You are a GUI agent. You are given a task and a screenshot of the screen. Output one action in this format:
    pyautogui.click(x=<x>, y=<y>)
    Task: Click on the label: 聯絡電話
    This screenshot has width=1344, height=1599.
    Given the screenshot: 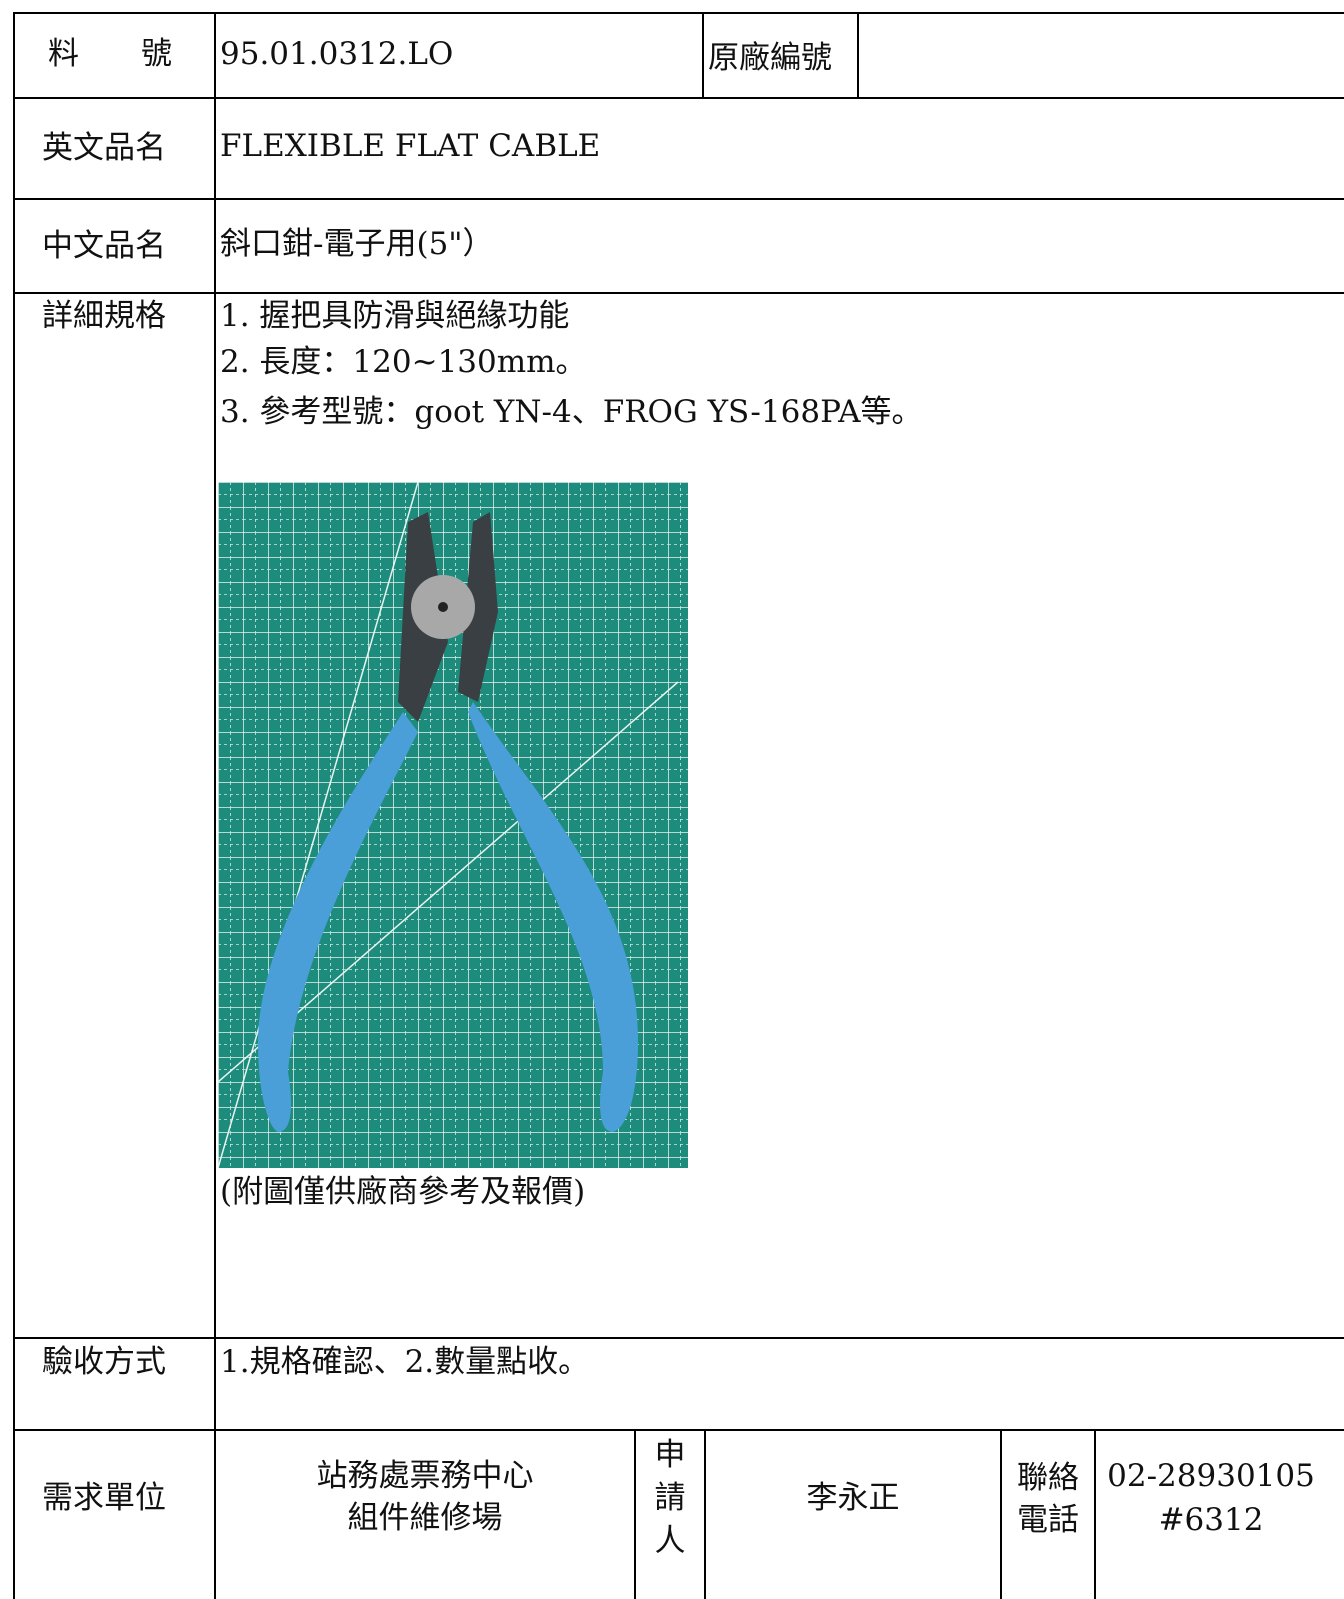 What is the action you would take?
    pyautogui.click(x=1048, y=1499)
    